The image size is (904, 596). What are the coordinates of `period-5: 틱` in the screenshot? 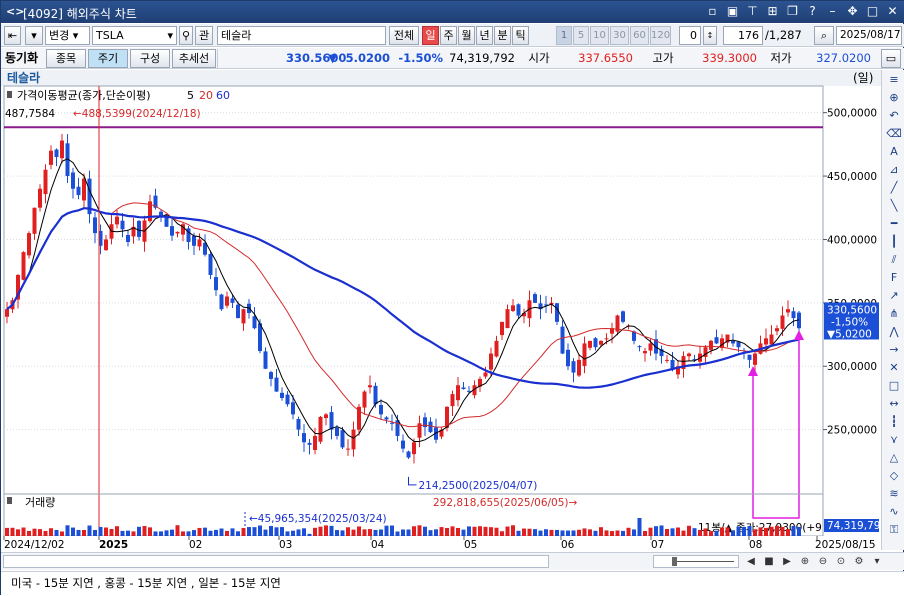 It's located at (520, 35).